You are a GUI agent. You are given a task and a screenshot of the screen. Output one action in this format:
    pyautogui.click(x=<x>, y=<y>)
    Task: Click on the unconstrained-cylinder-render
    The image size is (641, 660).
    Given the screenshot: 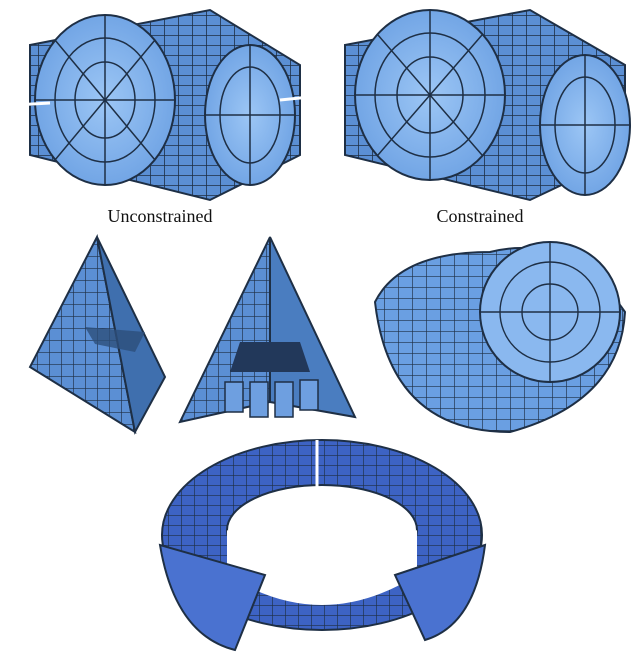 What is the action you would take?
    pyautogui.click(x=160, y=105)
    